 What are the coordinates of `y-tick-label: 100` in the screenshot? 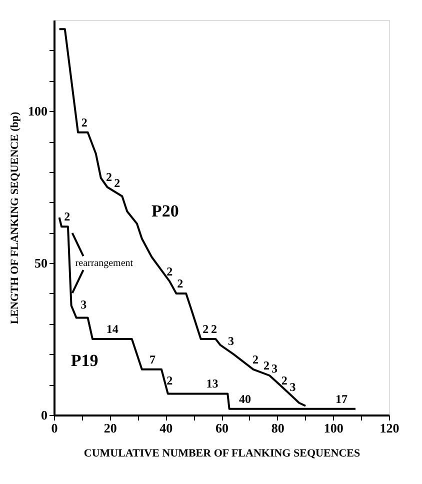 It's located at (38, 111).